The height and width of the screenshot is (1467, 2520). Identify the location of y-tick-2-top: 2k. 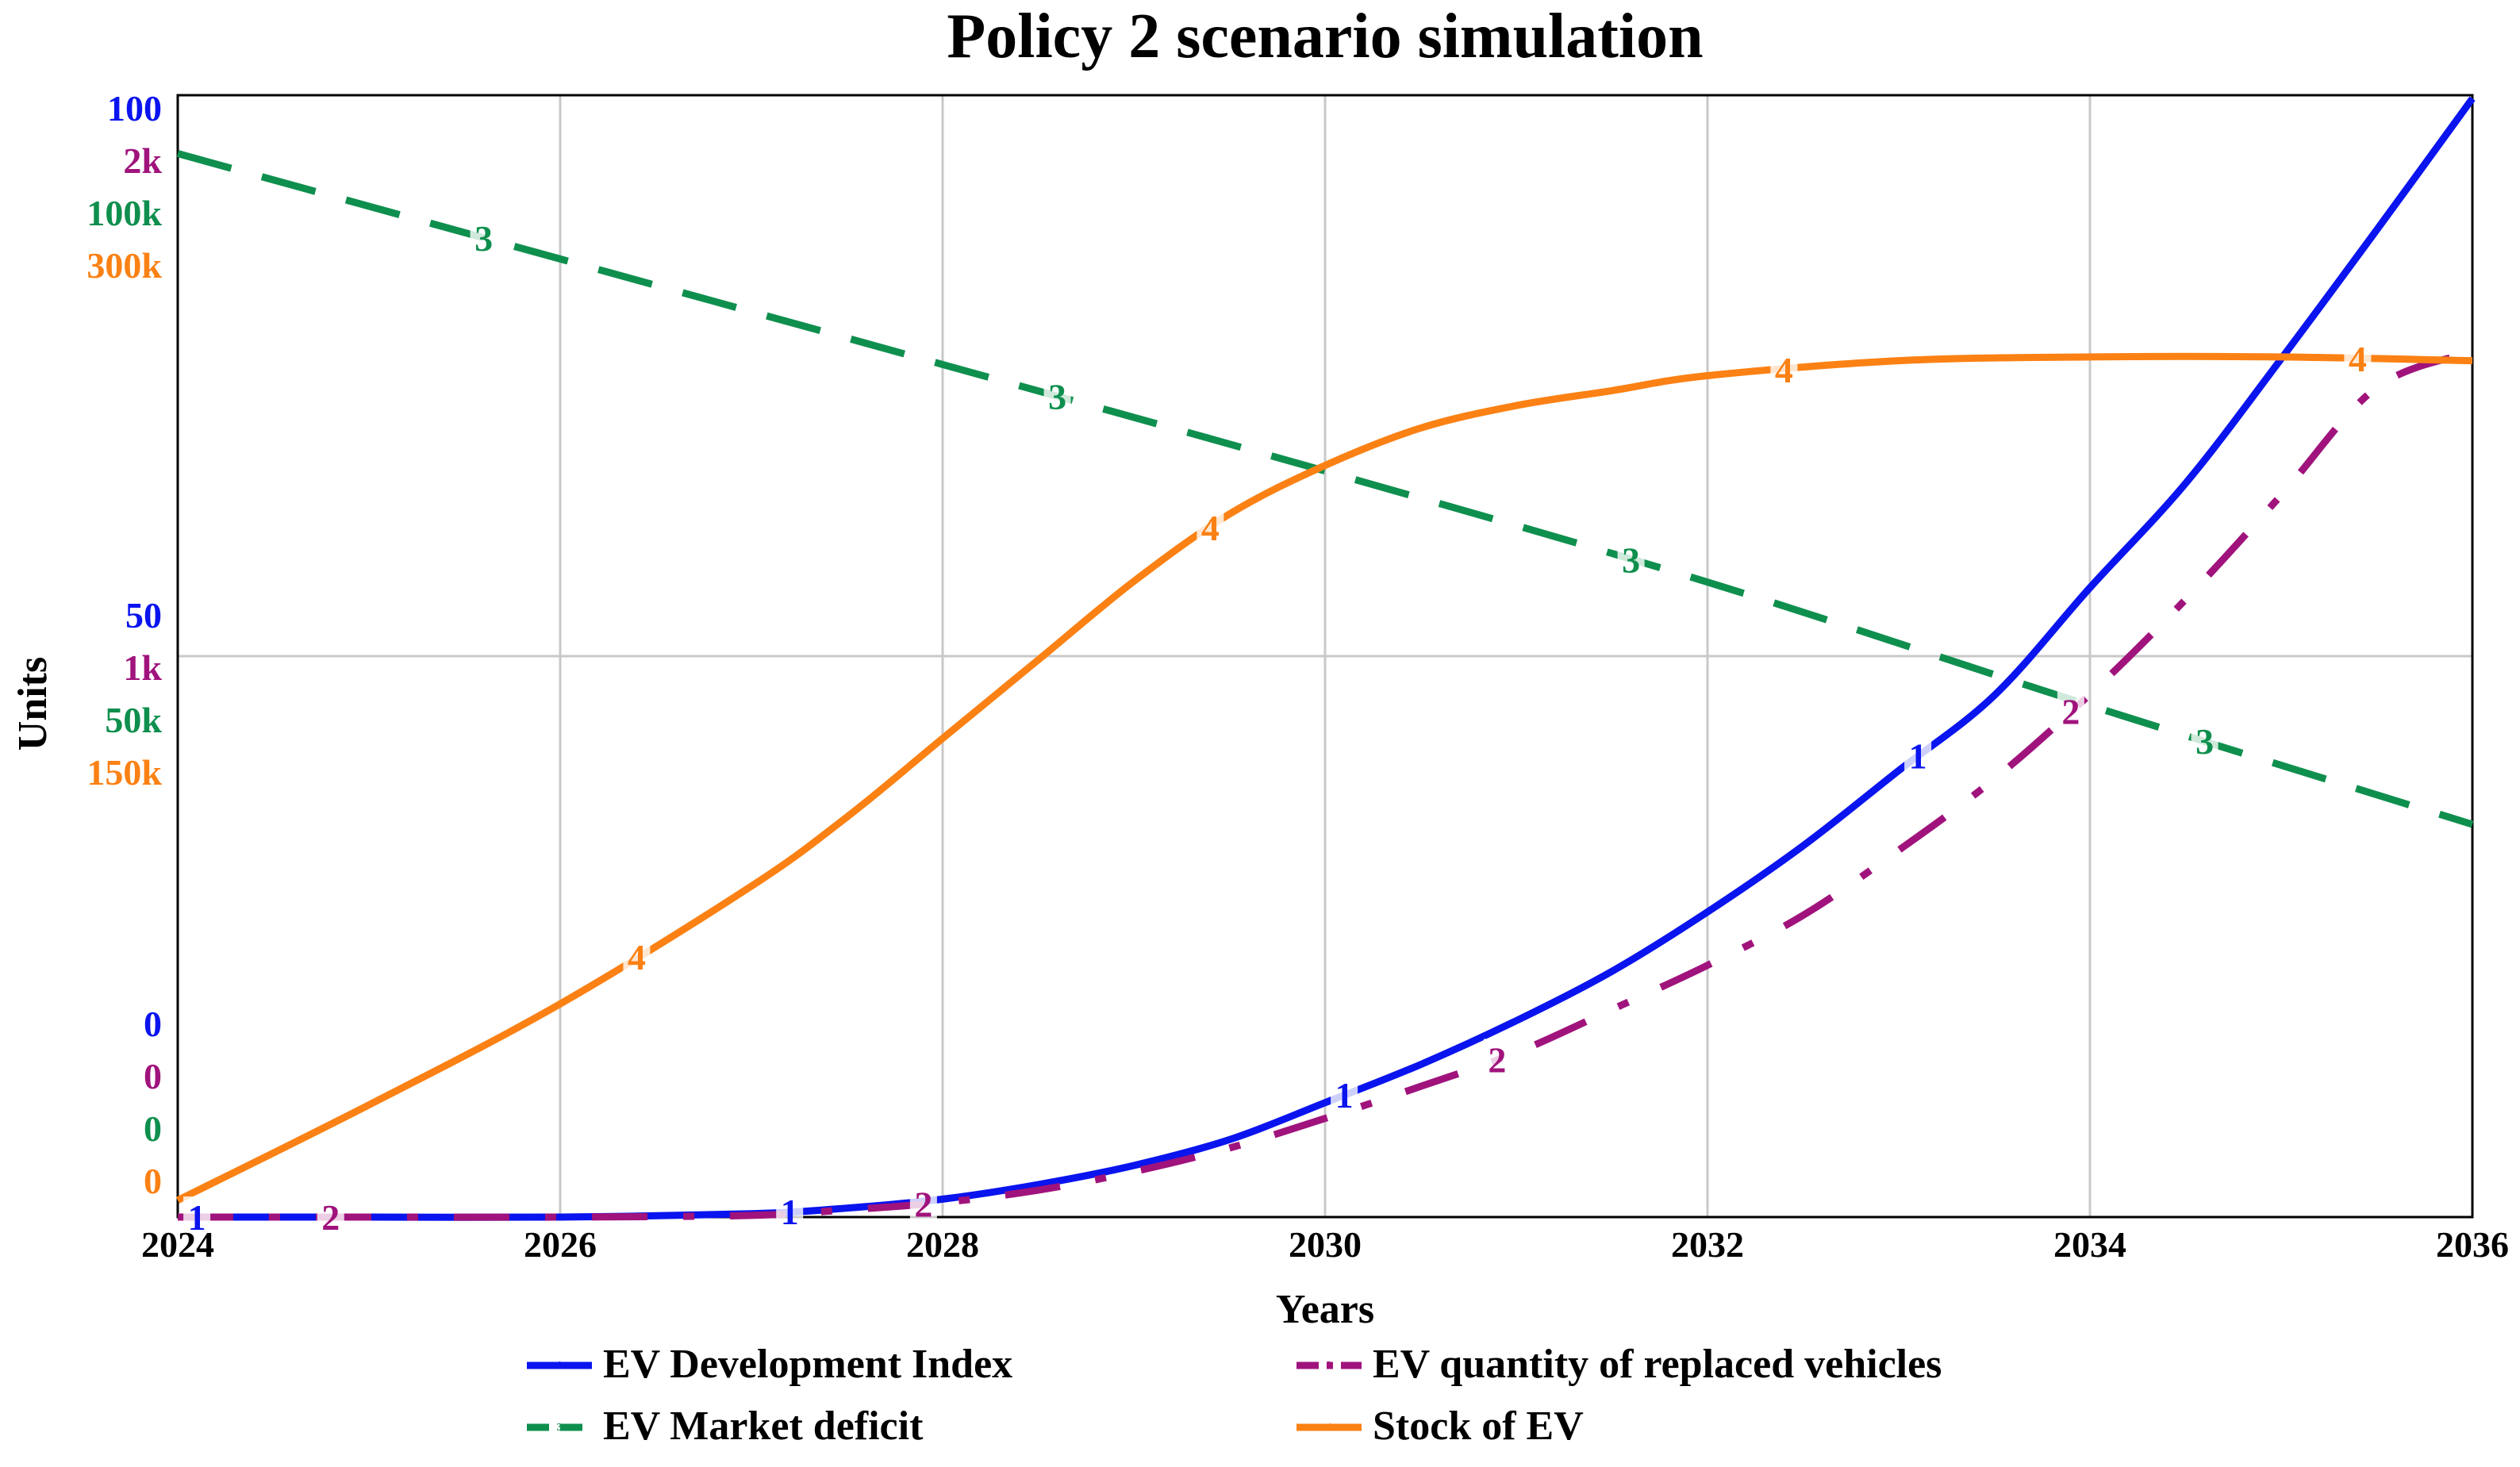
(142, 160).